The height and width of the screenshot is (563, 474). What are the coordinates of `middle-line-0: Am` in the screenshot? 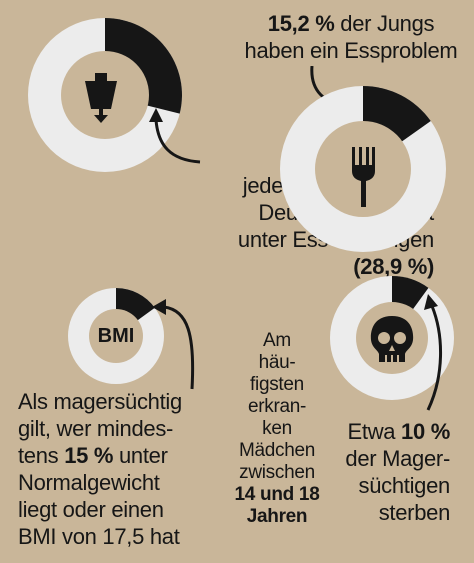 It's located at (277, 340).